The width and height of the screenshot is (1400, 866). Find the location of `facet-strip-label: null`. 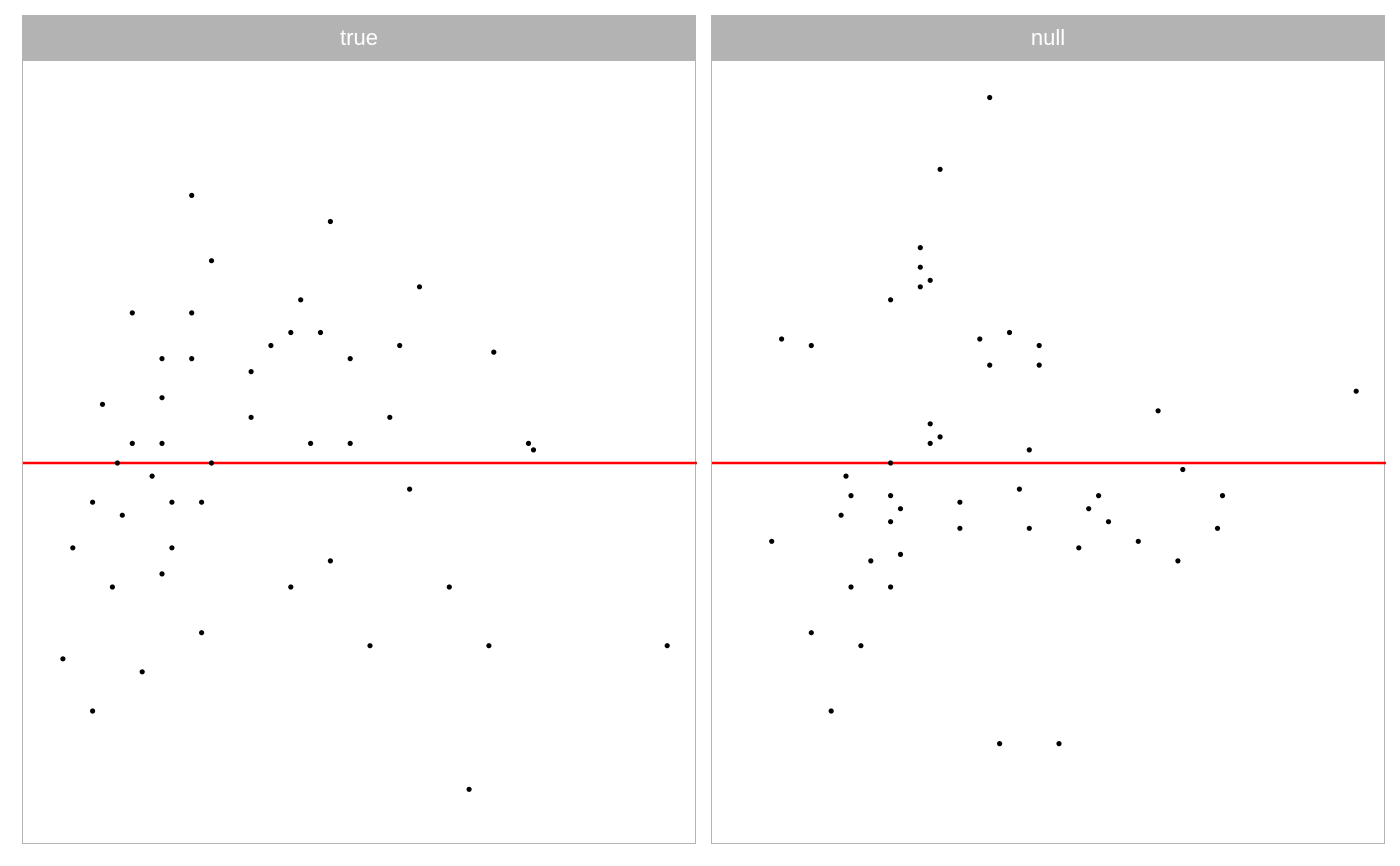

facet-strip-label: null is located at coordinates (1048, 37).